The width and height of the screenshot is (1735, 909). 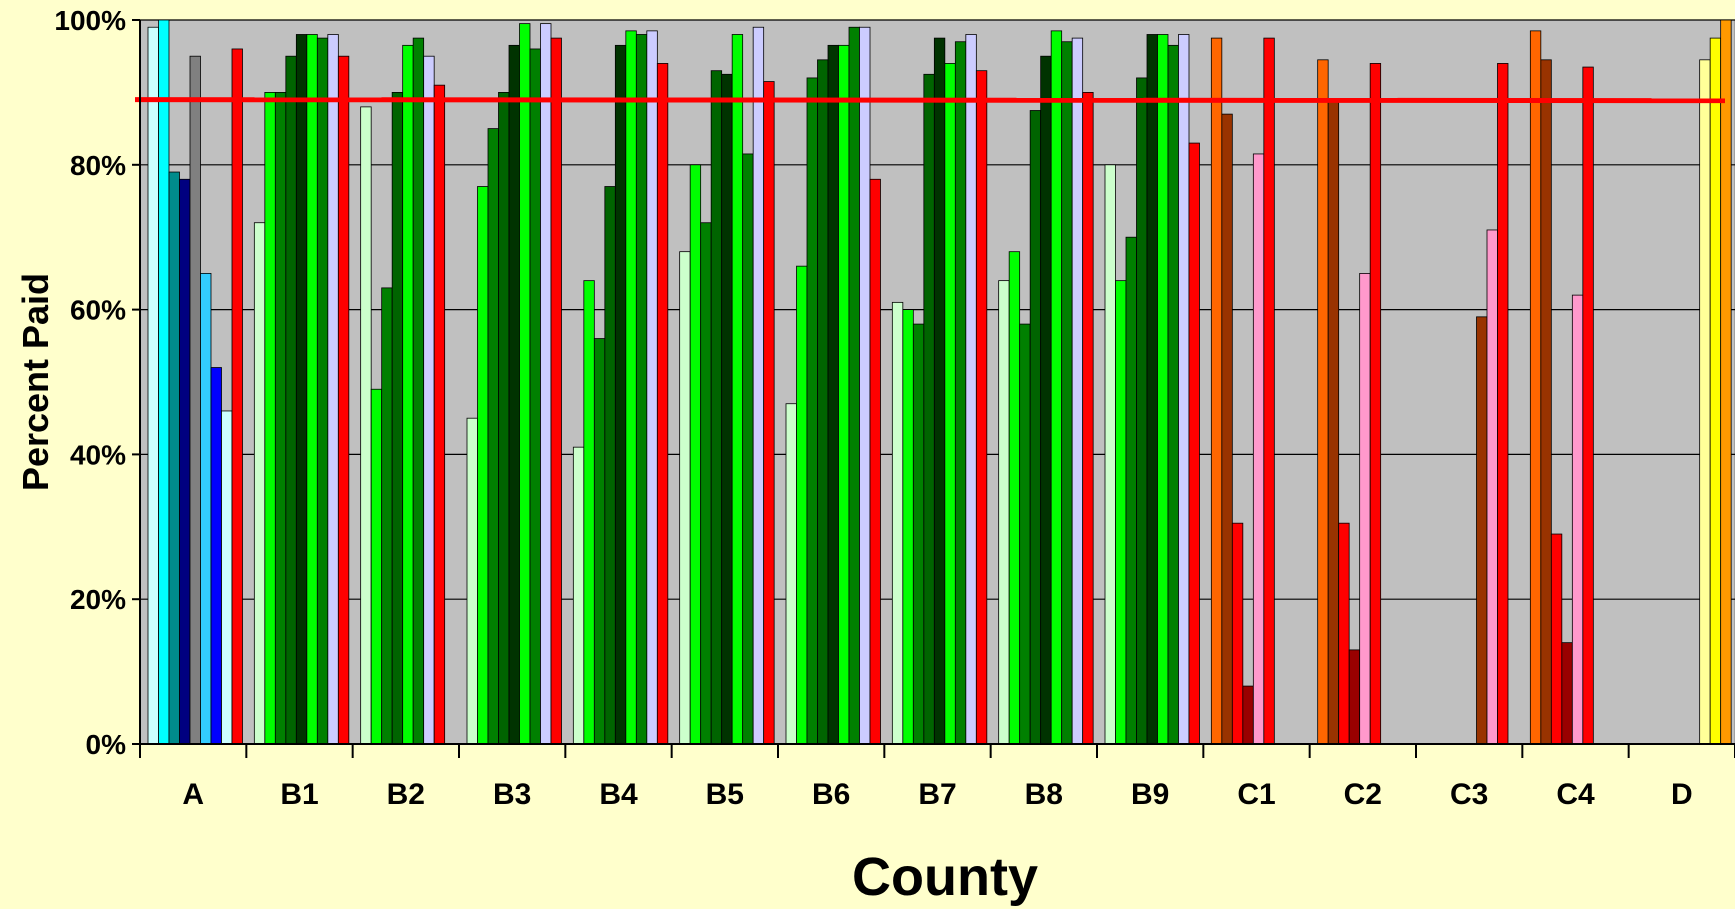 What do you see at coordinates (90, 20) in the screenshot?
I see `y-tick-label: 100%` at bounding box center [90, 20].